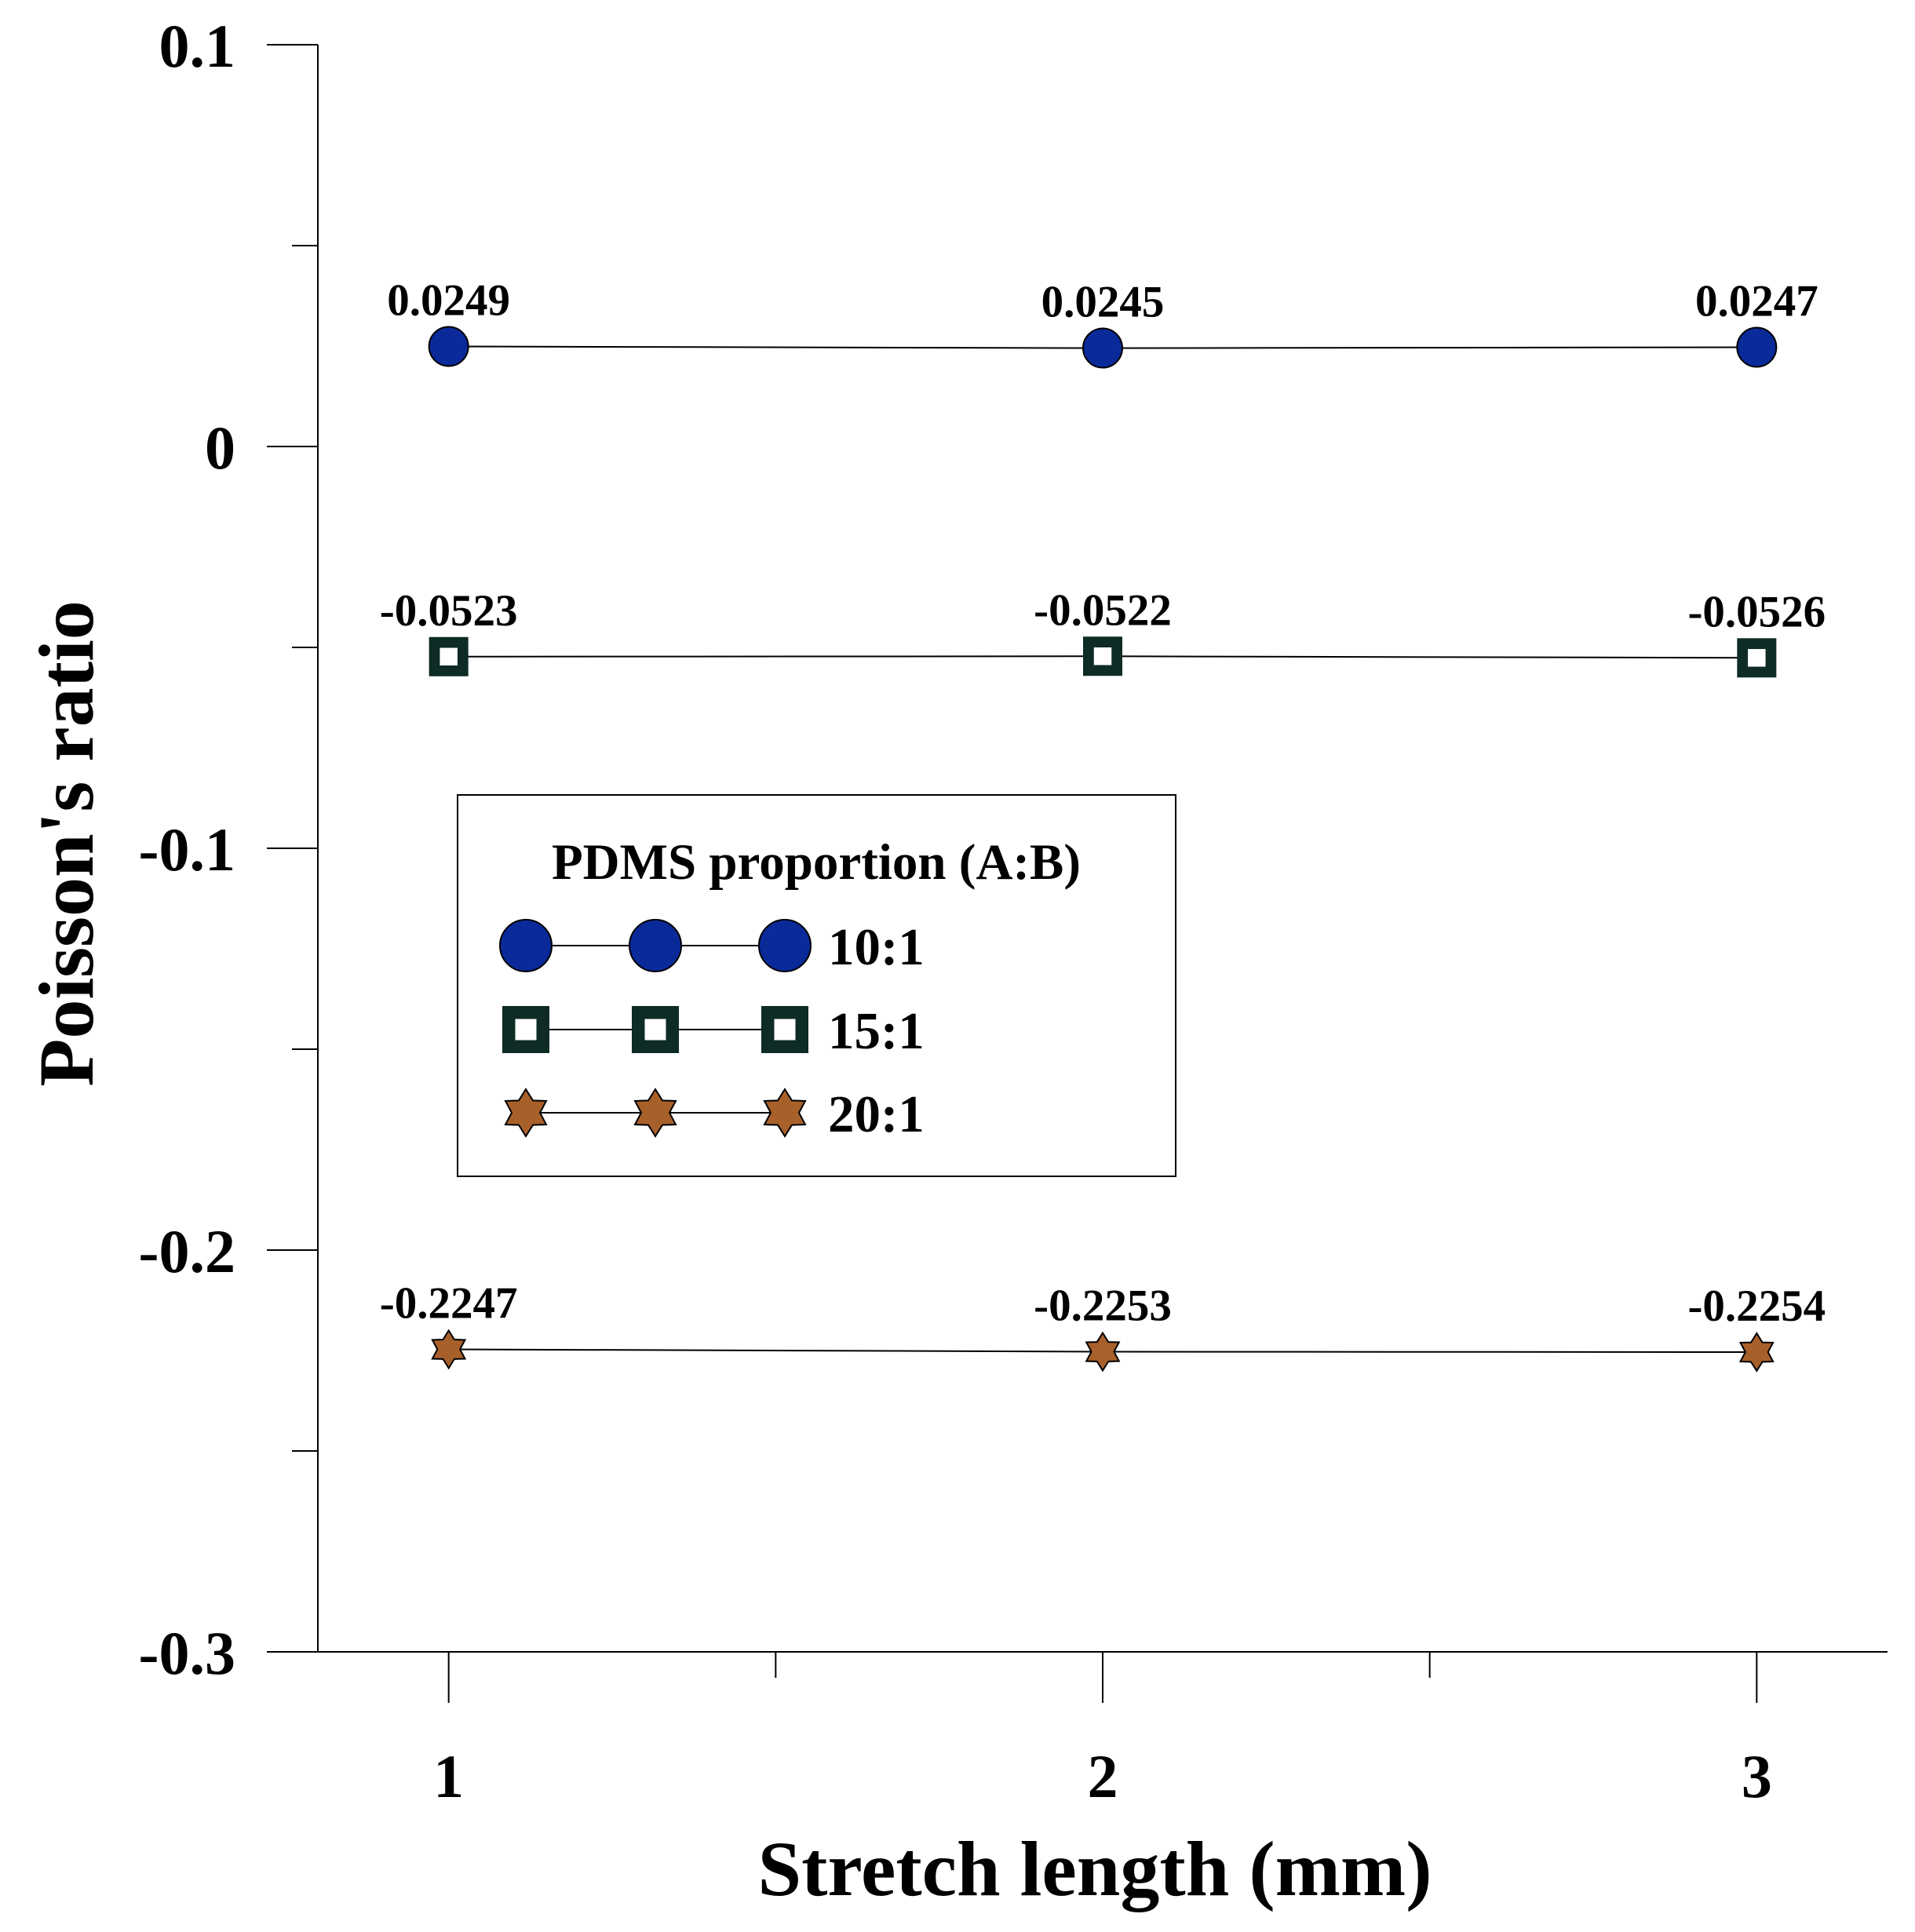 The image size is (1915, 1932). Describe the element at coordinates (876, 1114) in the screenshot. I see `legend-label: 20:1` at that location.